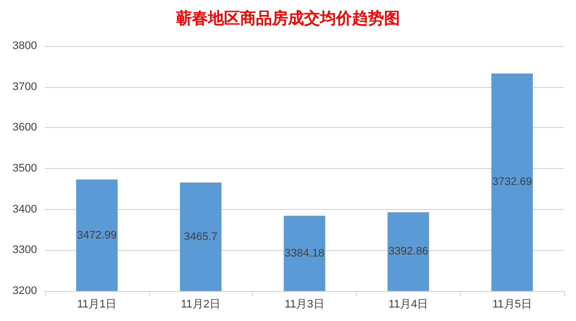 The width and height of the screenshot is (576, 321). What do you see at coordinates (287, 18) in the screenshot?
I see `chart-title: 蕲春地区商品房成交均价趋势图` at bounding box center [287, 18].